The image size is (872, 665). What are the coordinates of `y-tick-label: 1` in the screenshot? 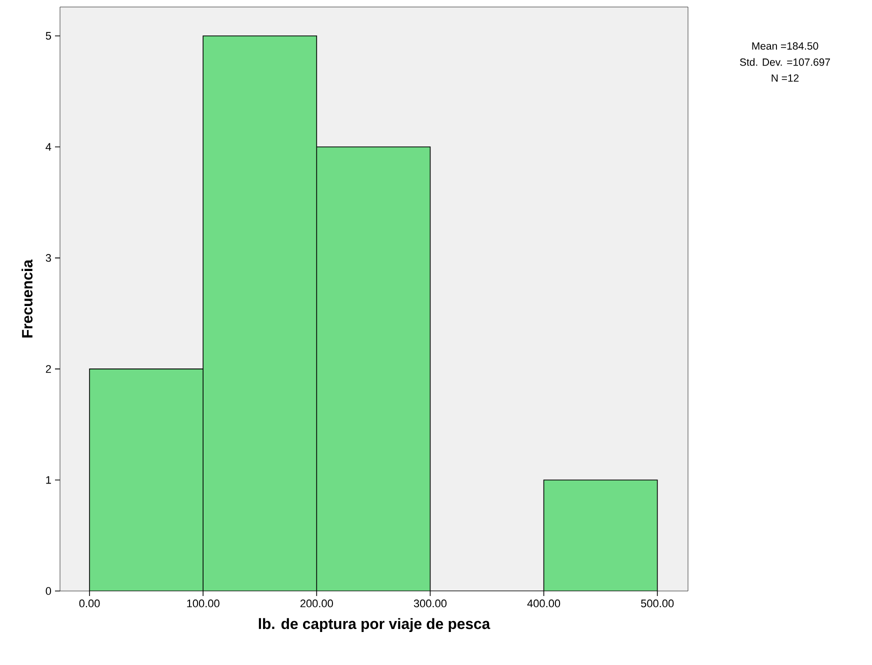 It's located at (48, 480).